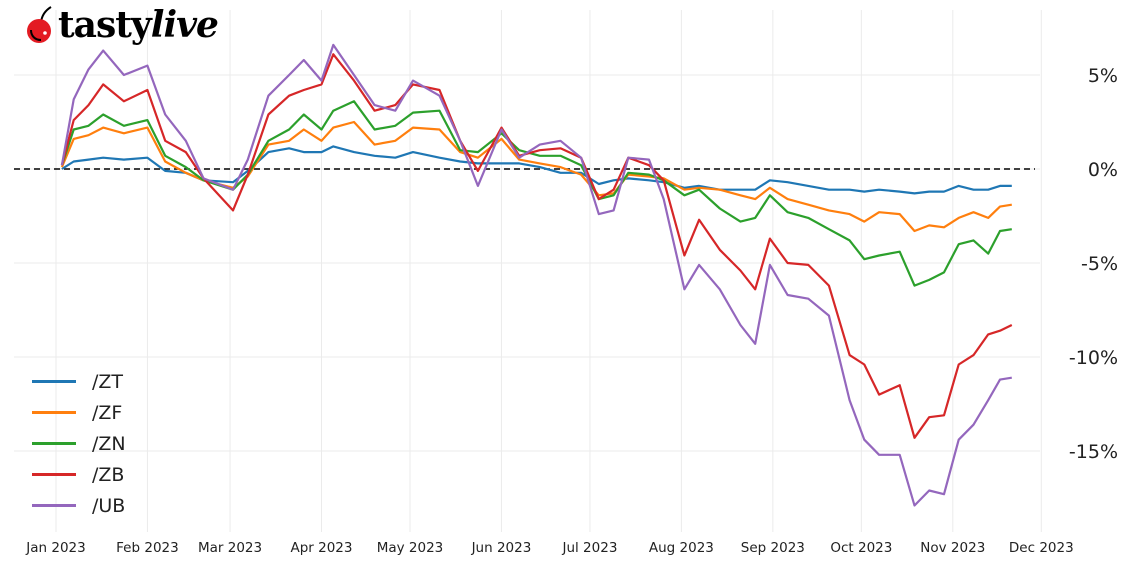 Image resolution: width=1131 pixels, height=563 pixels. What do you see at coordinates (861, 548) in the screenshot?
I see `x-tick-label: Oct 2023` at bounding box center [861, 548].